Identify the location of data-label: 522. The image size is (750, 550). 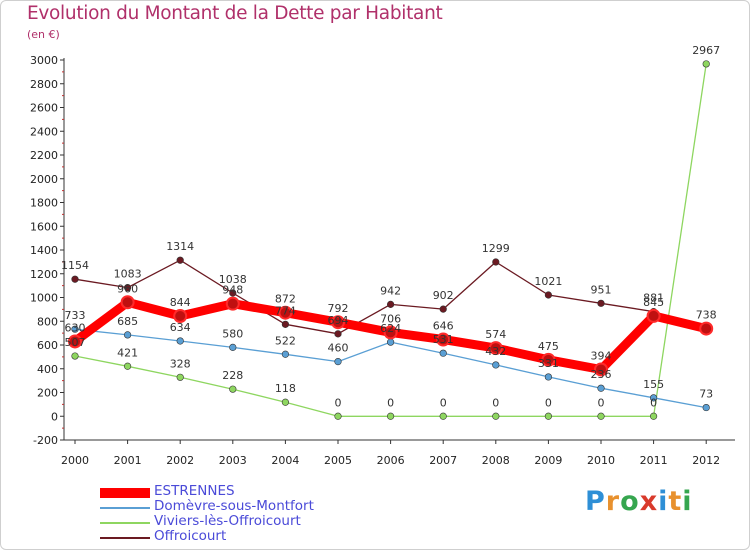
(285, 340).